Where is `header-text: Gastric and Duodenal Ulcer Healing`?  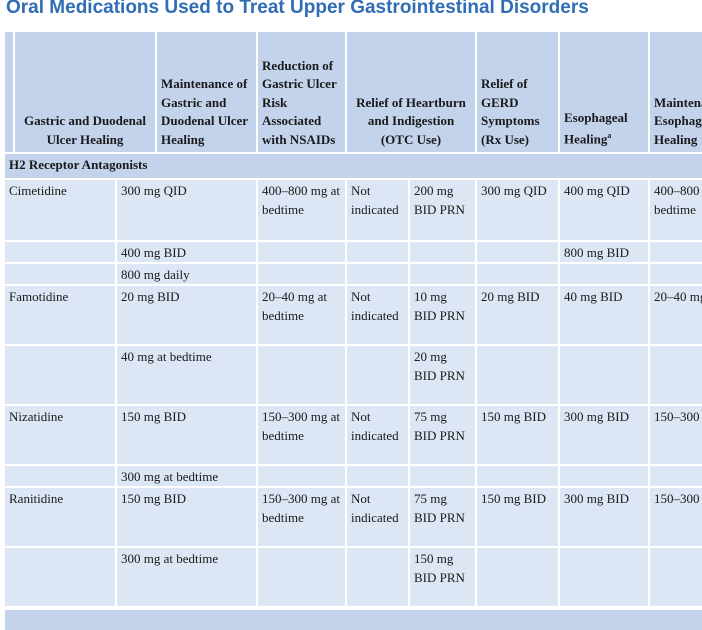 header-text: Gastric and Duodenal Ulcer Healing is located at coordinates (85, 130).